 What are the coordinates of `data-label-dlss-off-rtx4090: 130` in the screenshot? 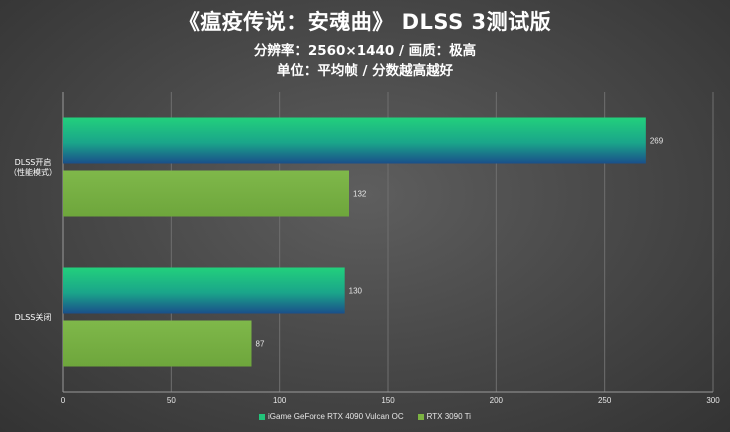 It's located at (356, 291).